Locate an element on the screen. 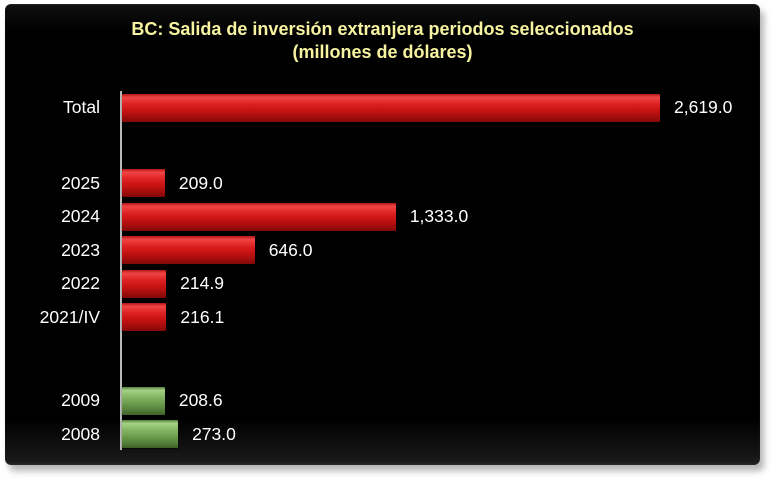  bar-track: 646.0 is located at coordinates (391, 251).